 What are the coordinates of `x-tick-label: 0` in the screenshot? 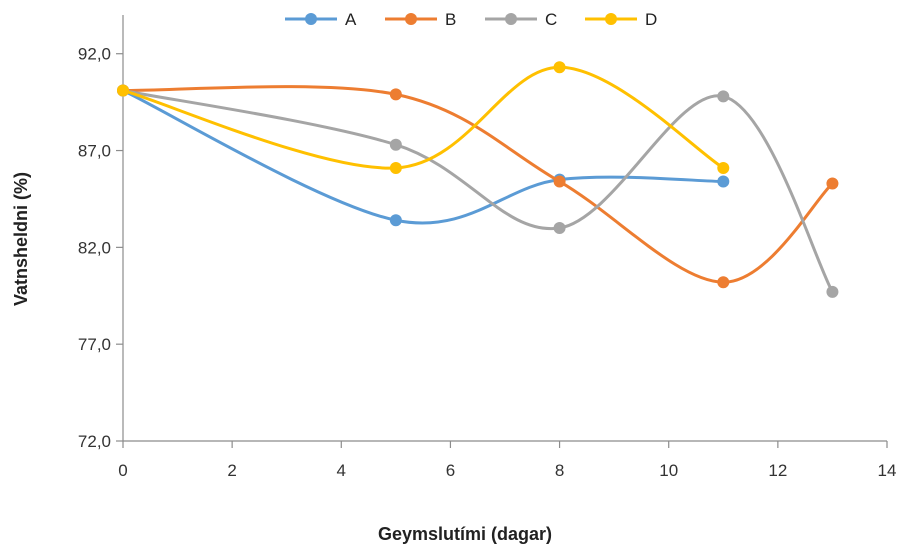 It's located at (122, 470).